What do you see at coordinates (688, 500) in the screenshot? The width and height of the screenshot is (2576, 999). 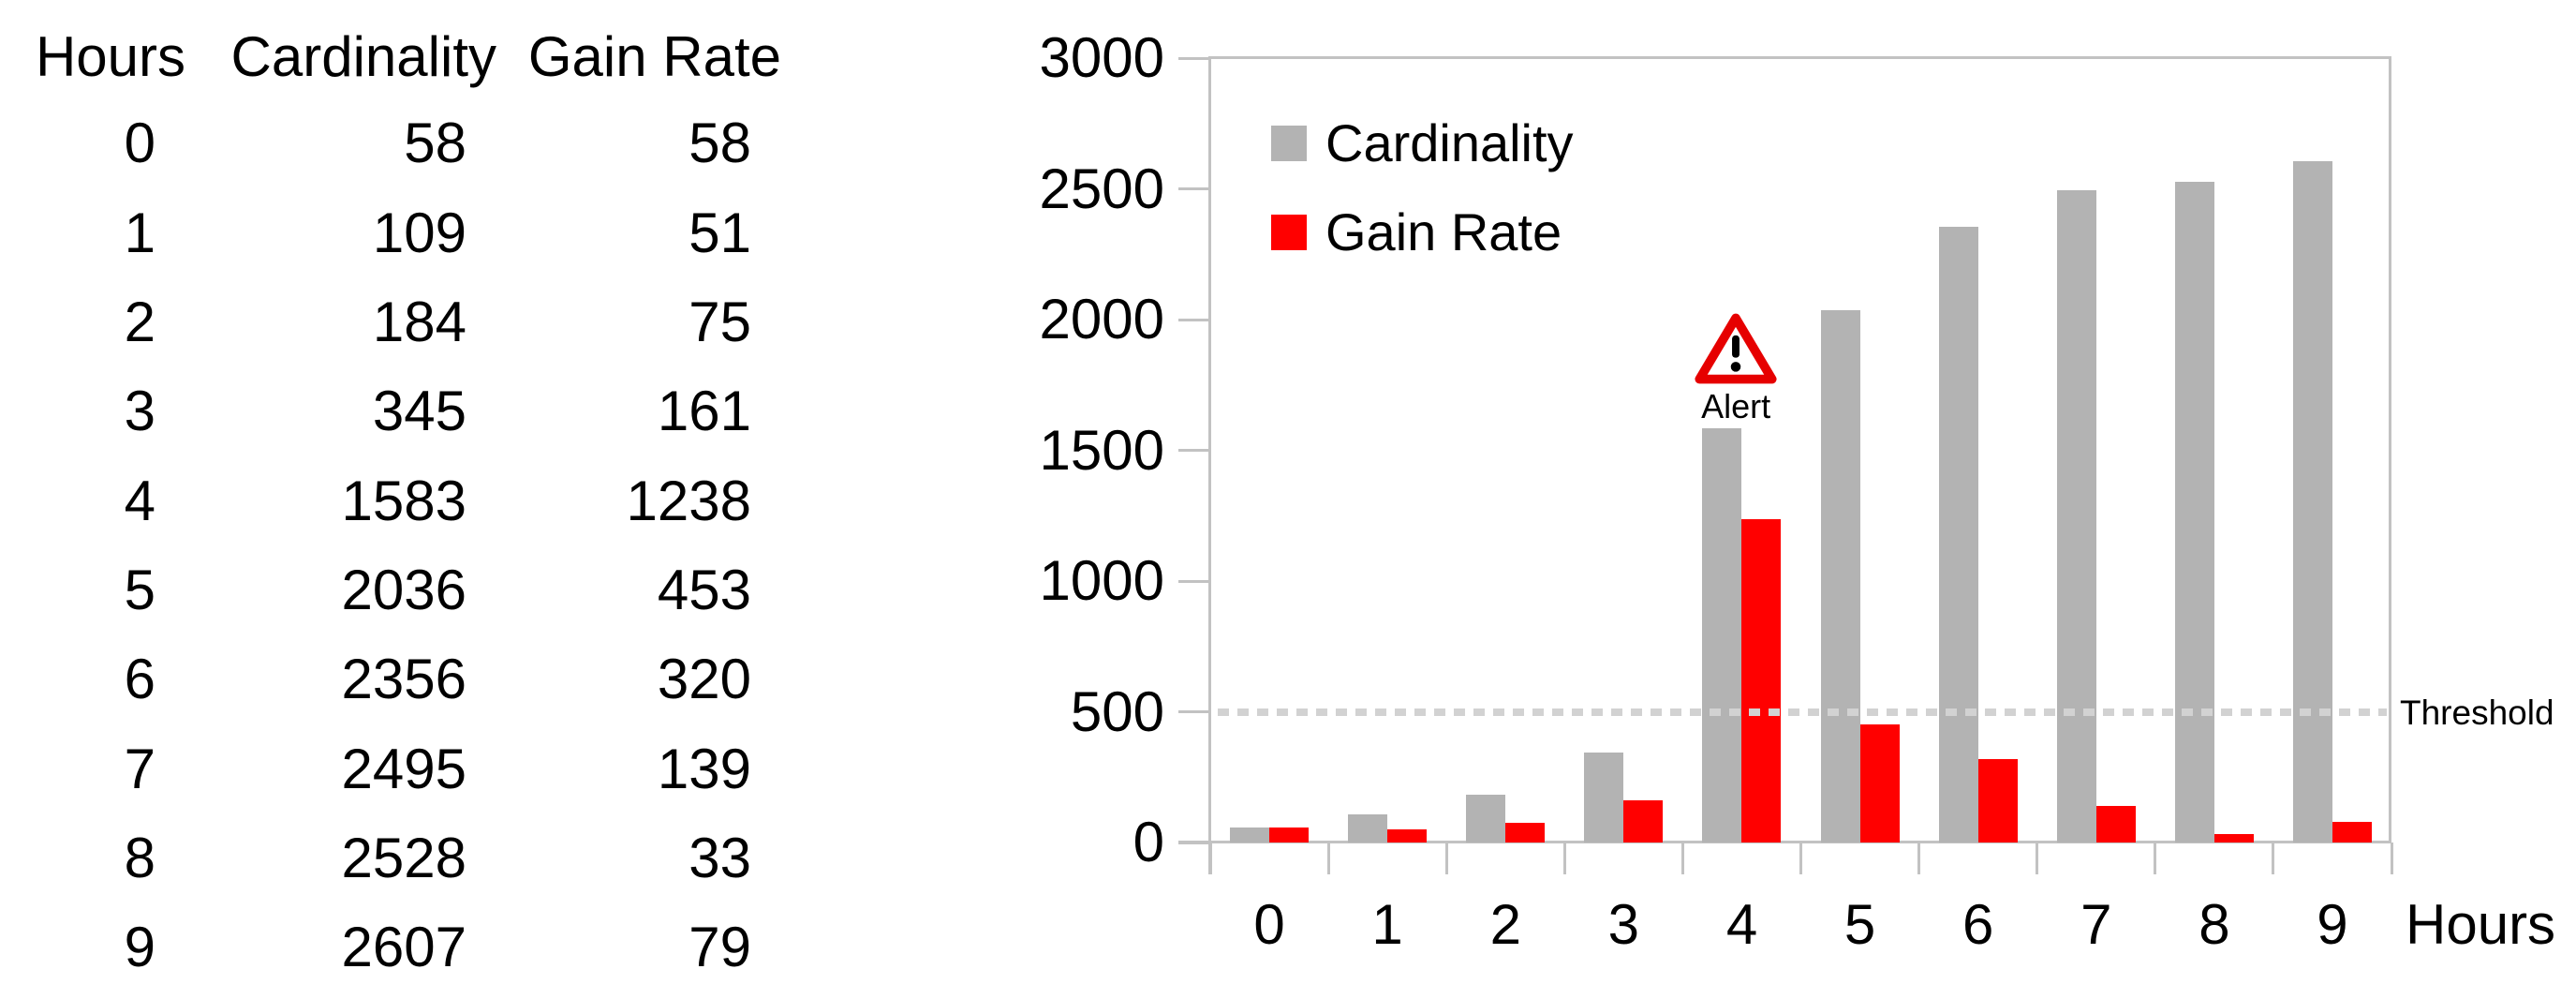 I see `table-cell: 1238` at bounding box center [688, 500].